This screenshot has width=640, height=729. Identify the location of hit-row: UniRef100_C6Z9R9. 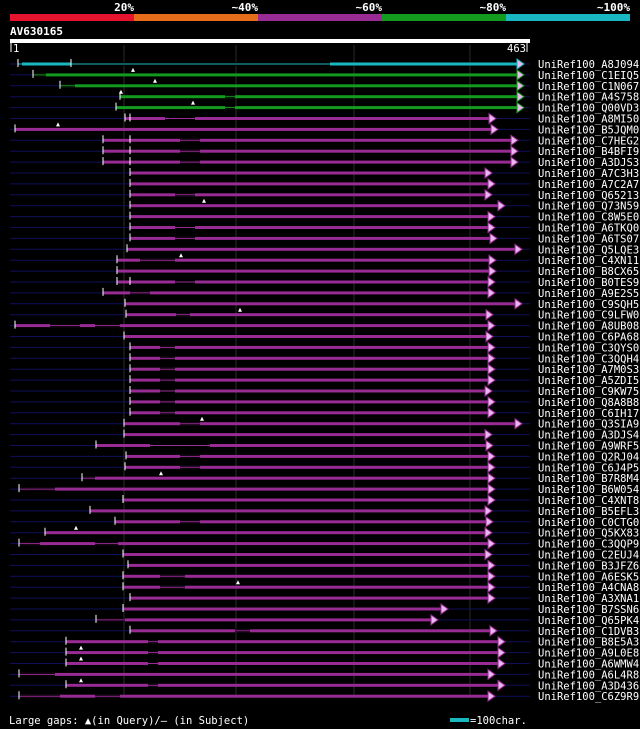
(324, 696).